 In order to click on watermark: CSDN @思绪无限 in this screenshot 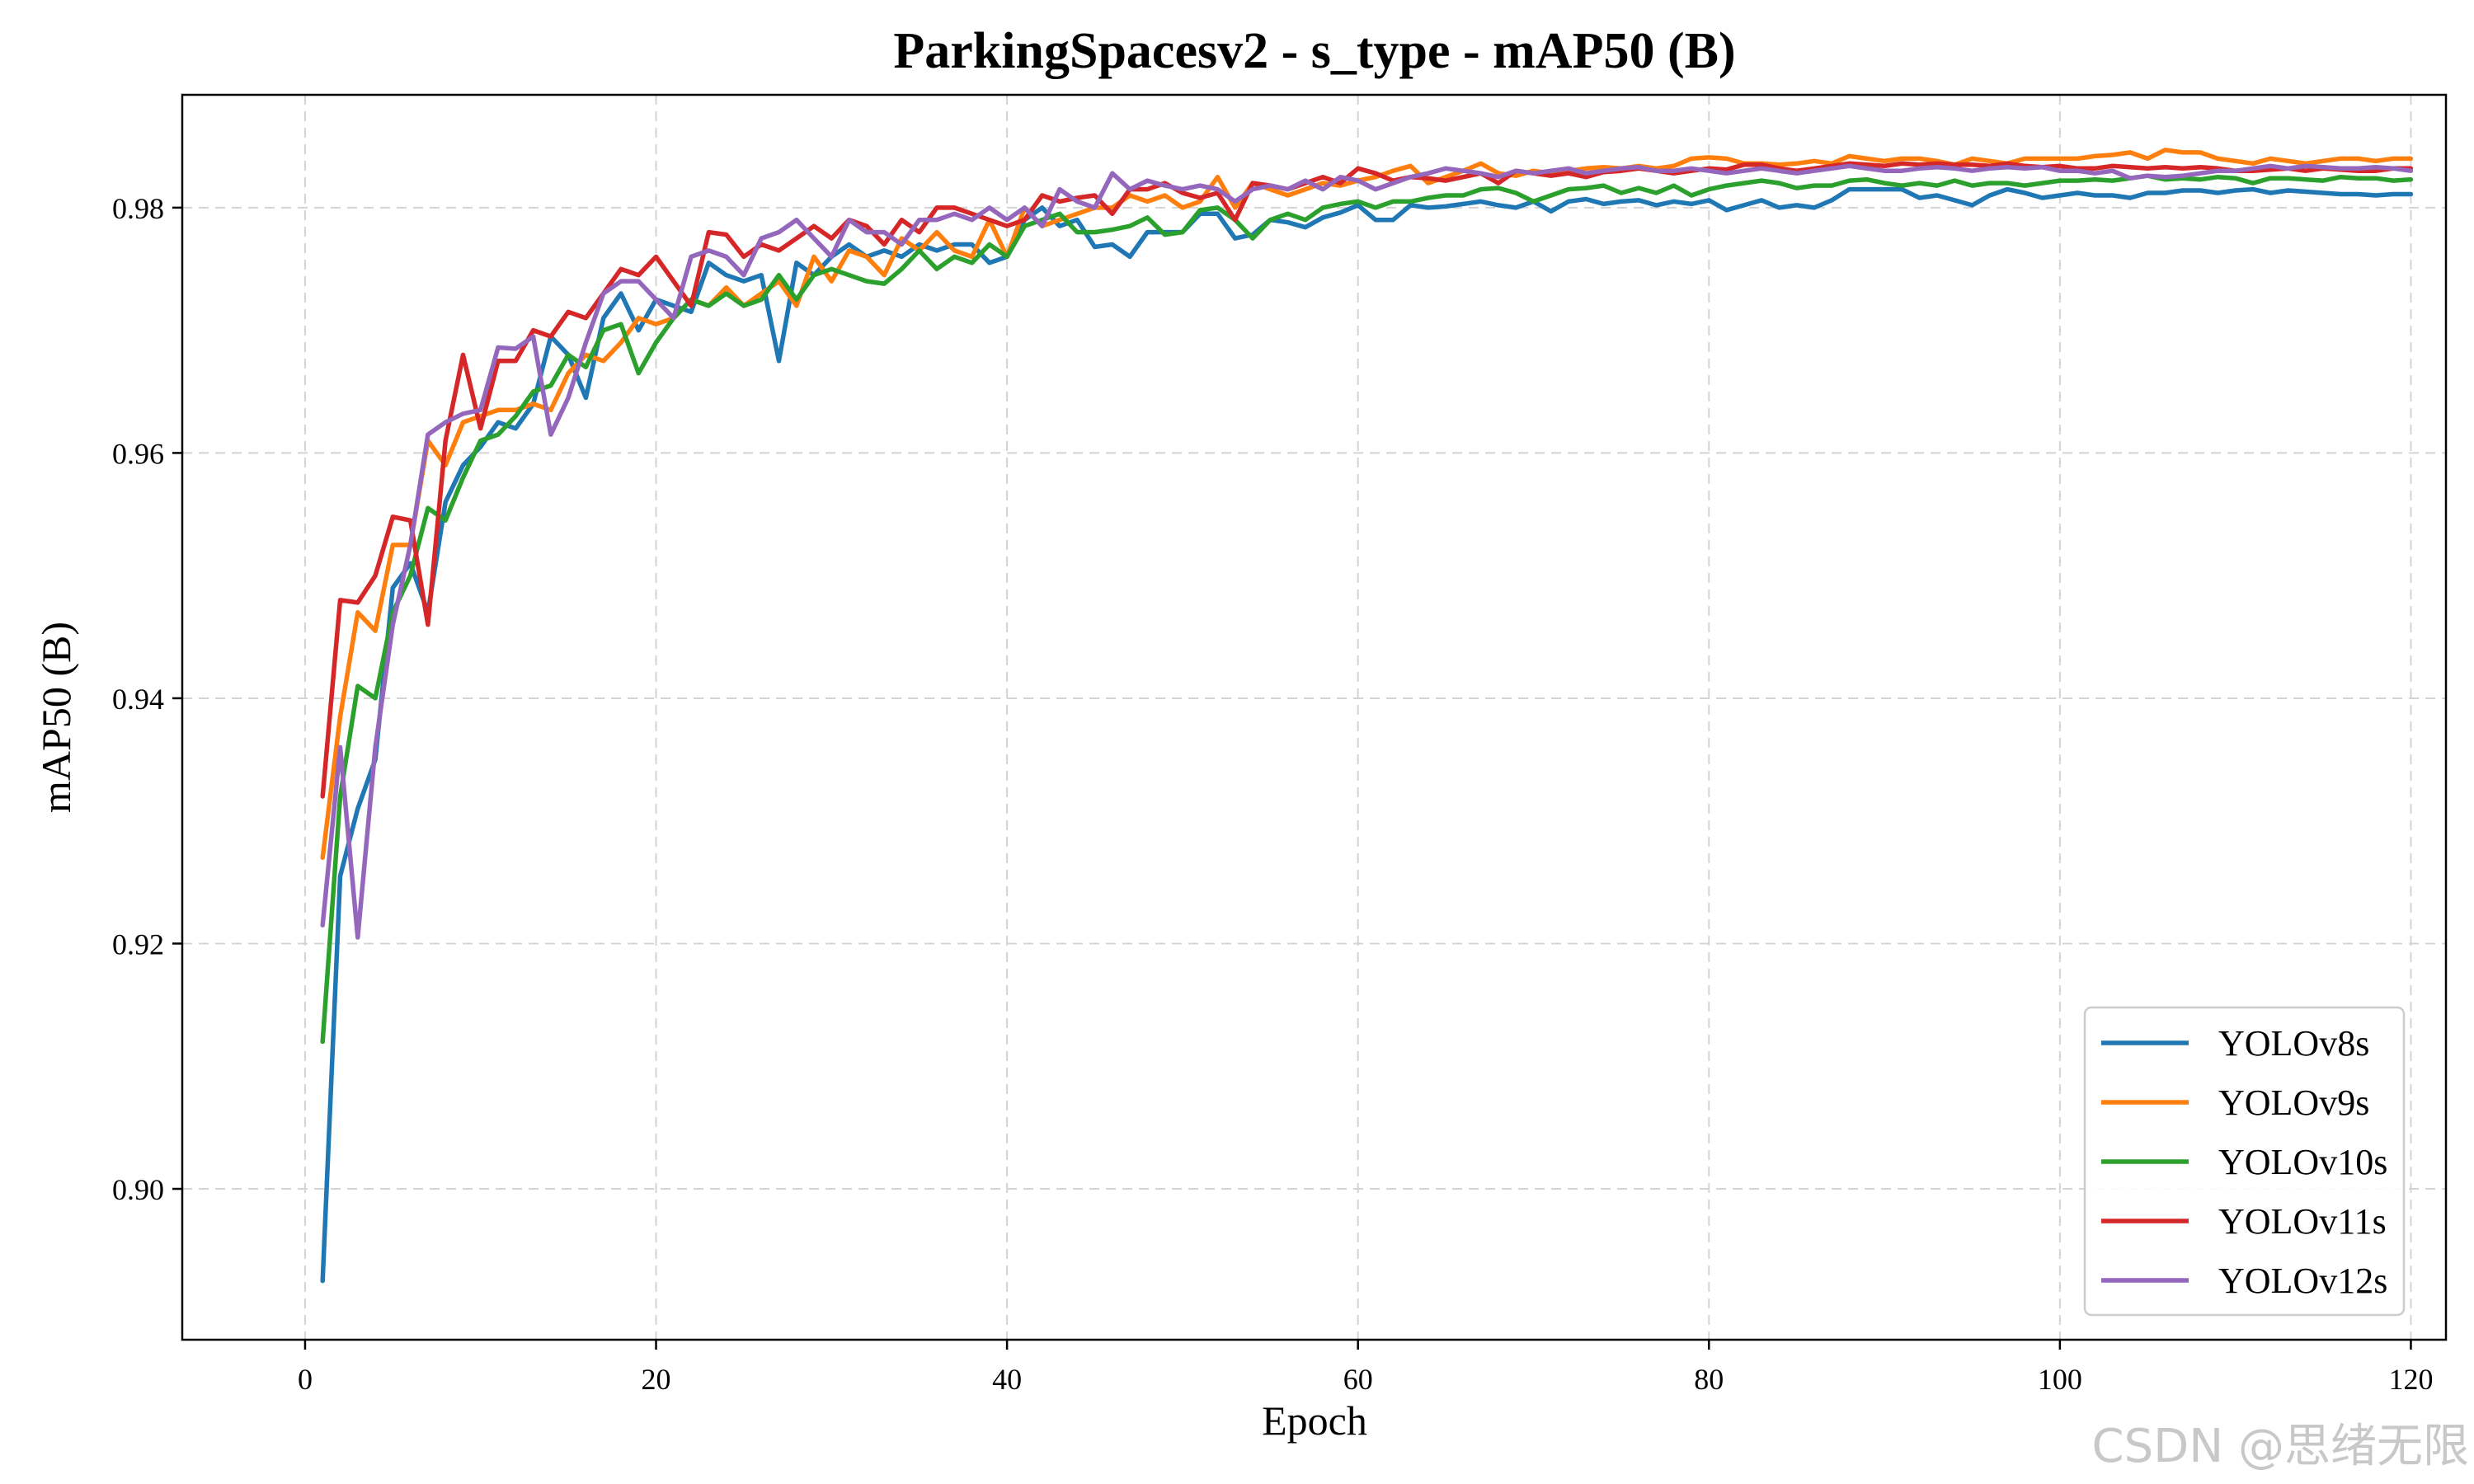, I will do `click(2280, 1446)`.